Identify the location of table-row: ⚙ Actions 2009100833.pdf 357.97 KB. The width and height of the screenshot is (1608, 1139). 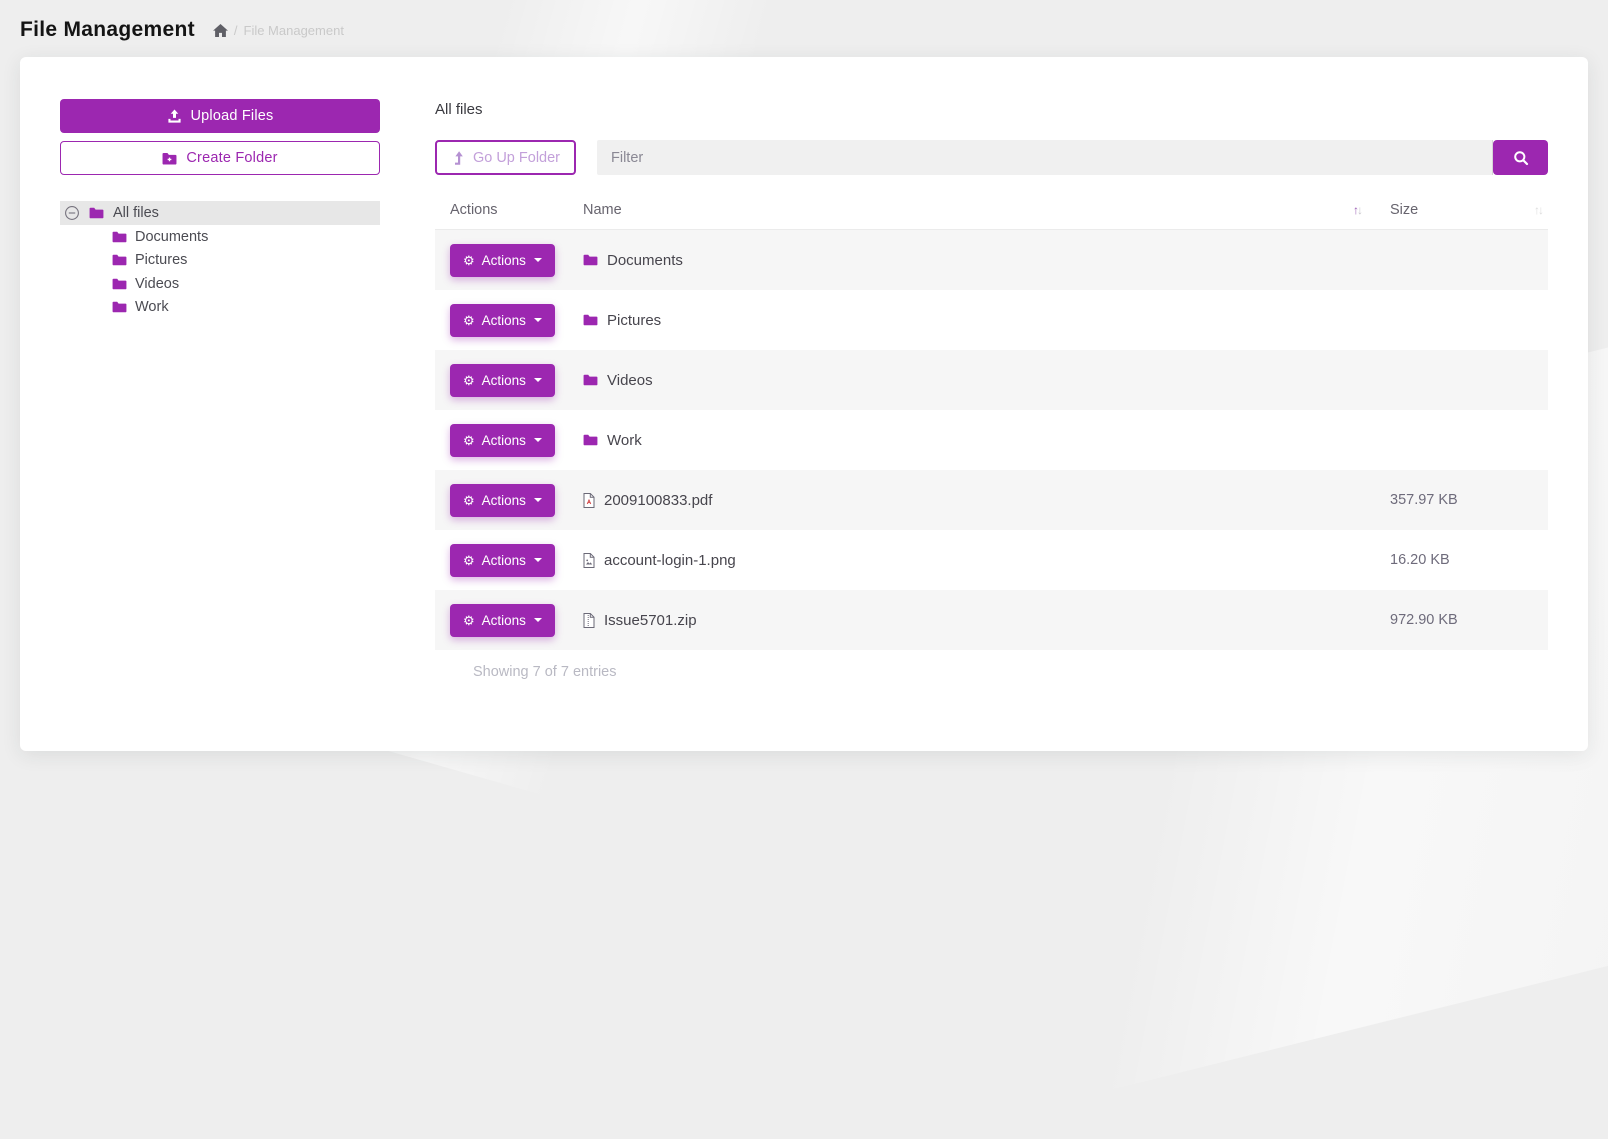
(991, 500).